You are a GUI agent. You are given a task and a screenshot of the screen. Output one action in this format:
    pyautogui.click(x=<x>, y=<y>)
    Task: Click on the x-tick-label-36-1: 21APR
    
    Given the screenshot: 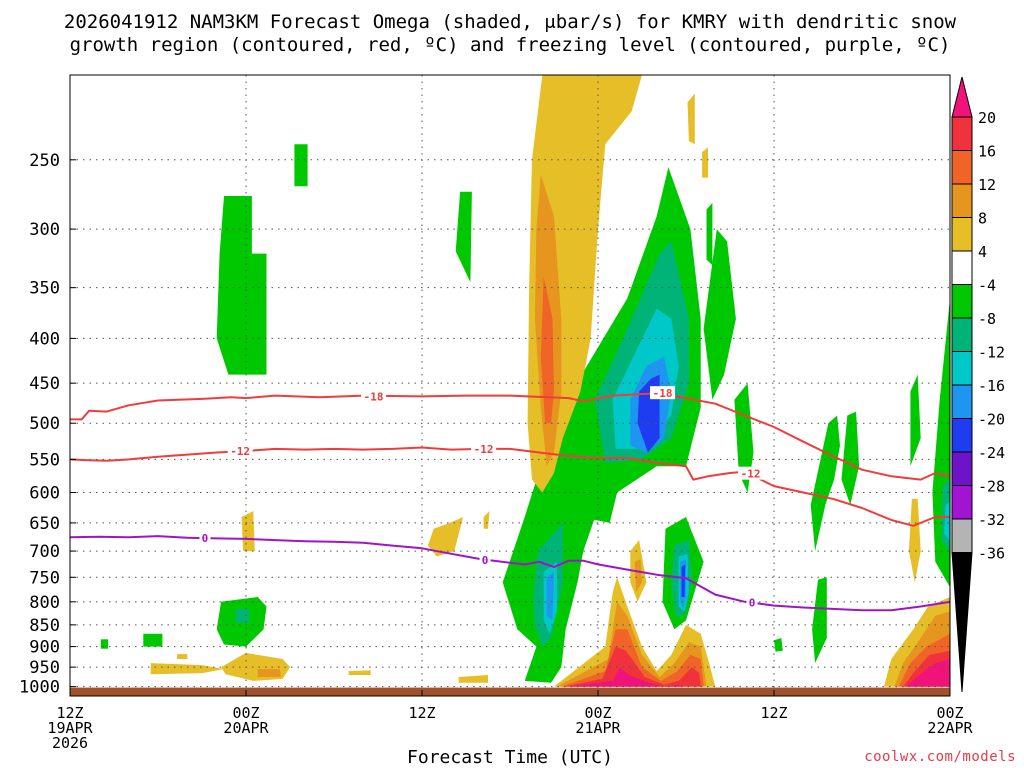 What is the action you would take?
    pyautogui.click(x=598, y=728)
    